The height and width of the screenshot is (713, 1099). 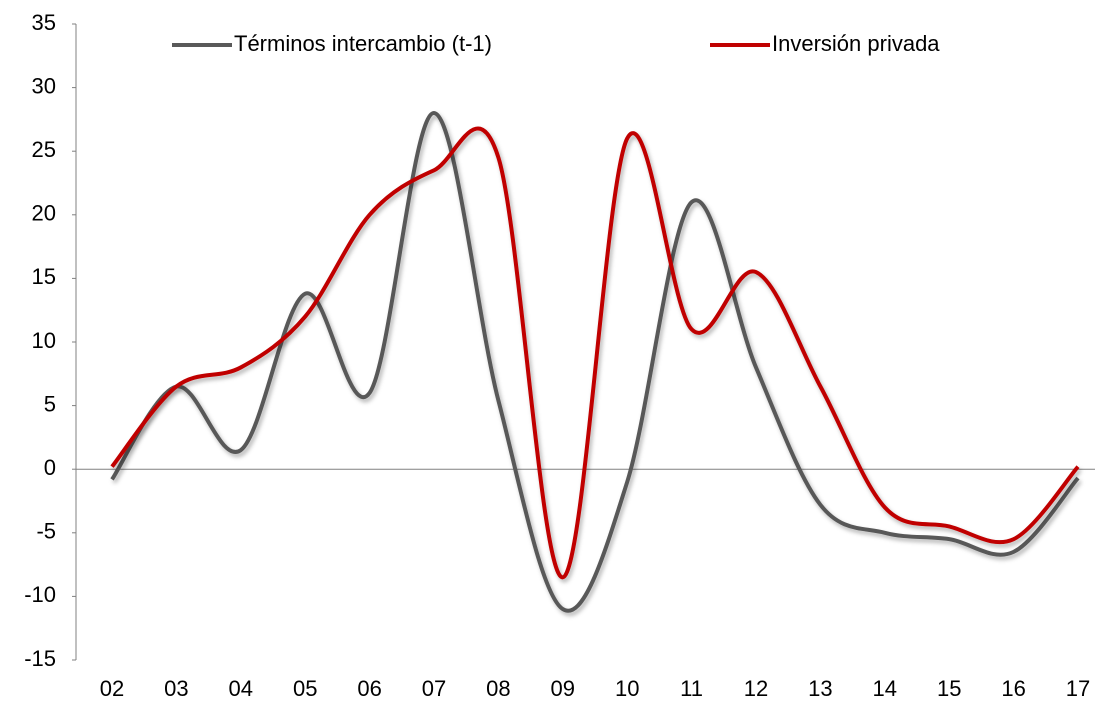 I want to click on y-tick-label: 35, so click(x=44, y=22).